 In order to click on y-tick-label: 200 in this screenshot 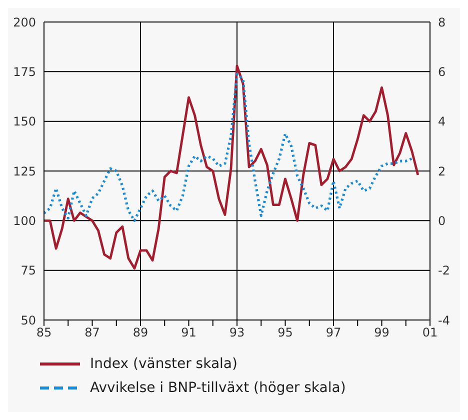, I will do `click(24, 22)`.